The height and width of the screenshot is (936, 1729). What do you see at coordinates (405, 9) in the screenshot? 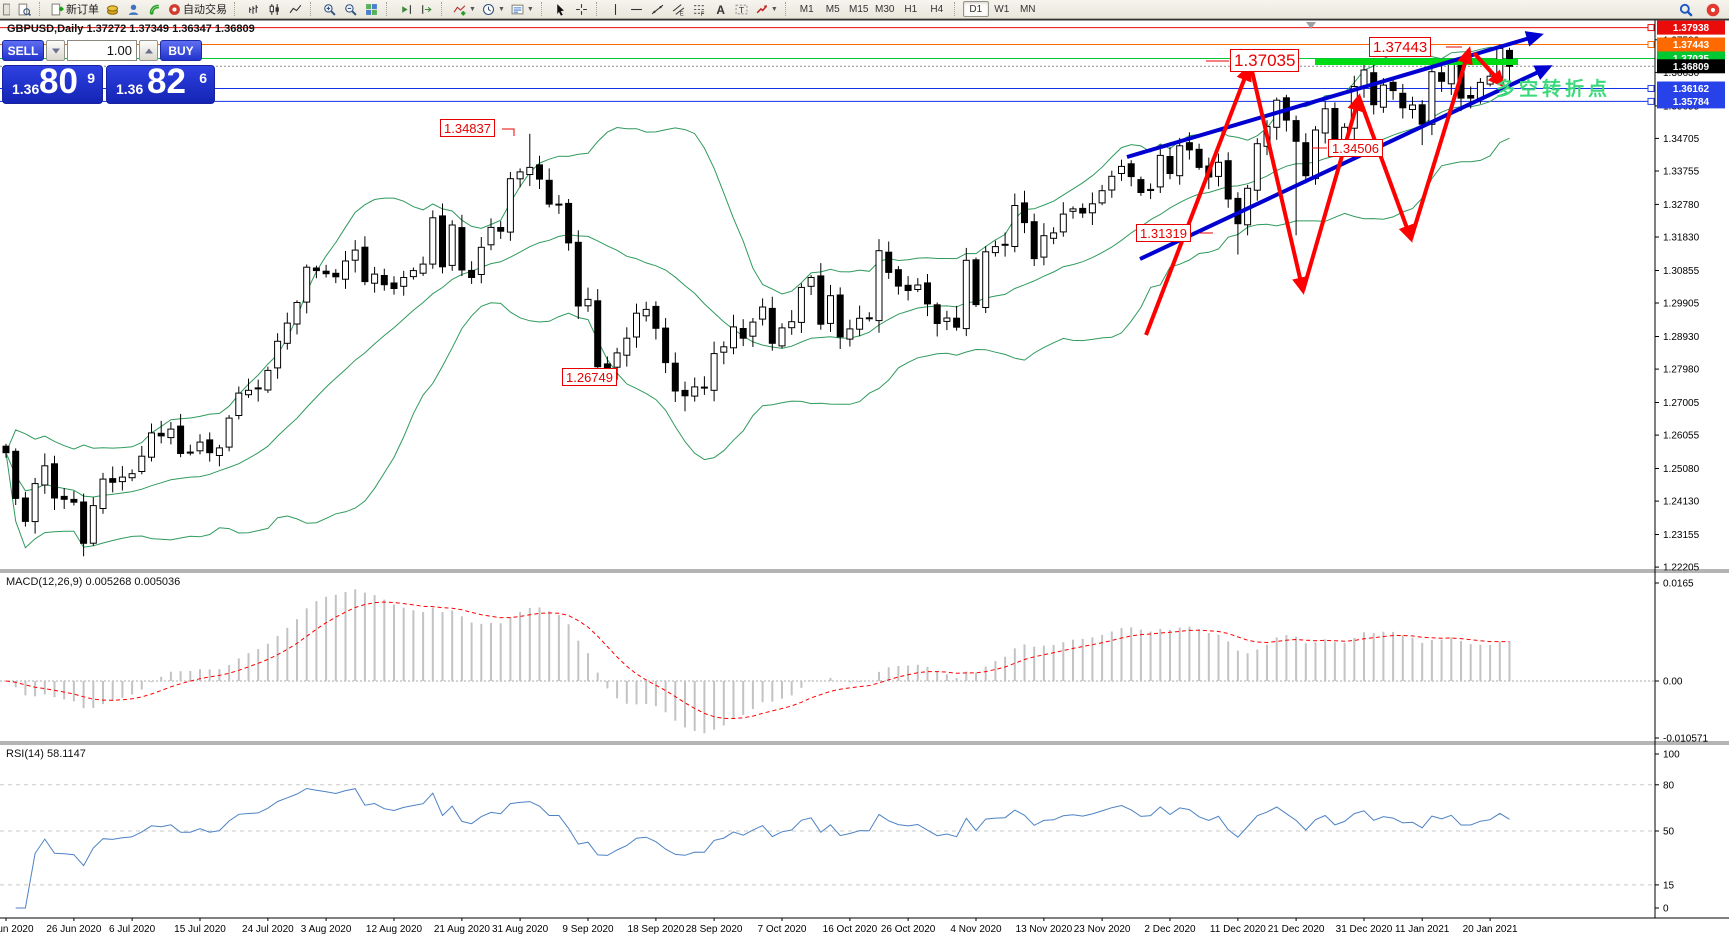
I see `auto-scroll-icon` at bounding box center [405, 9].